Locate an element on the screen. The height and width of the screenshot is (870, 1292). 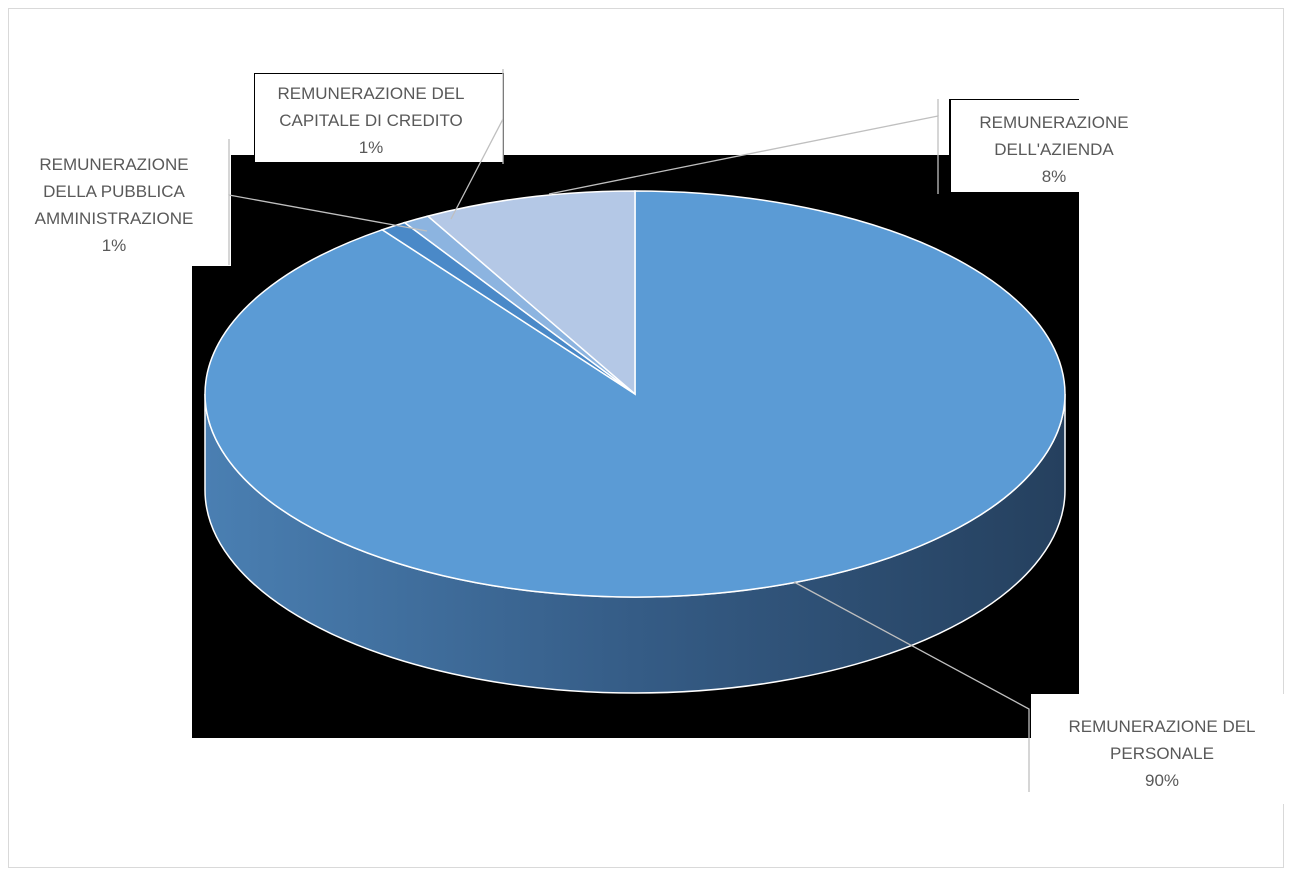
data-label-percent: 90% is located at coordinates (1162, 780).